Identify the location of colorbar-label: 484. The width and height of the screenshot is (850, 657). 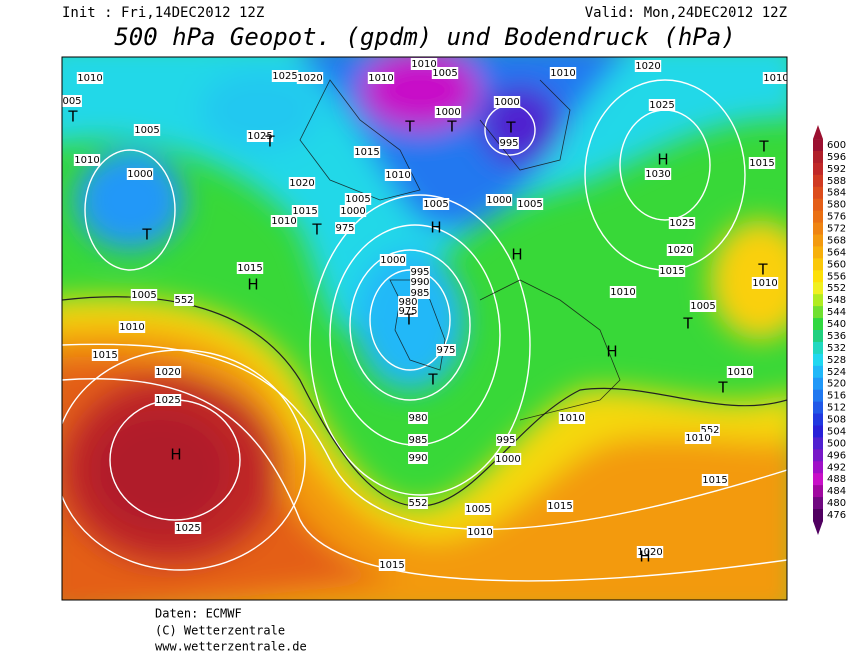
(836, 491).